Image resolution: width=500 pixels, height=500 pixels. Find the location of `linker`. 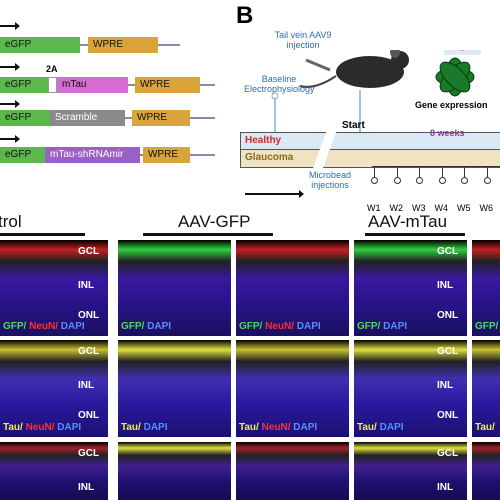

linker is located at coordinates (52, 85).